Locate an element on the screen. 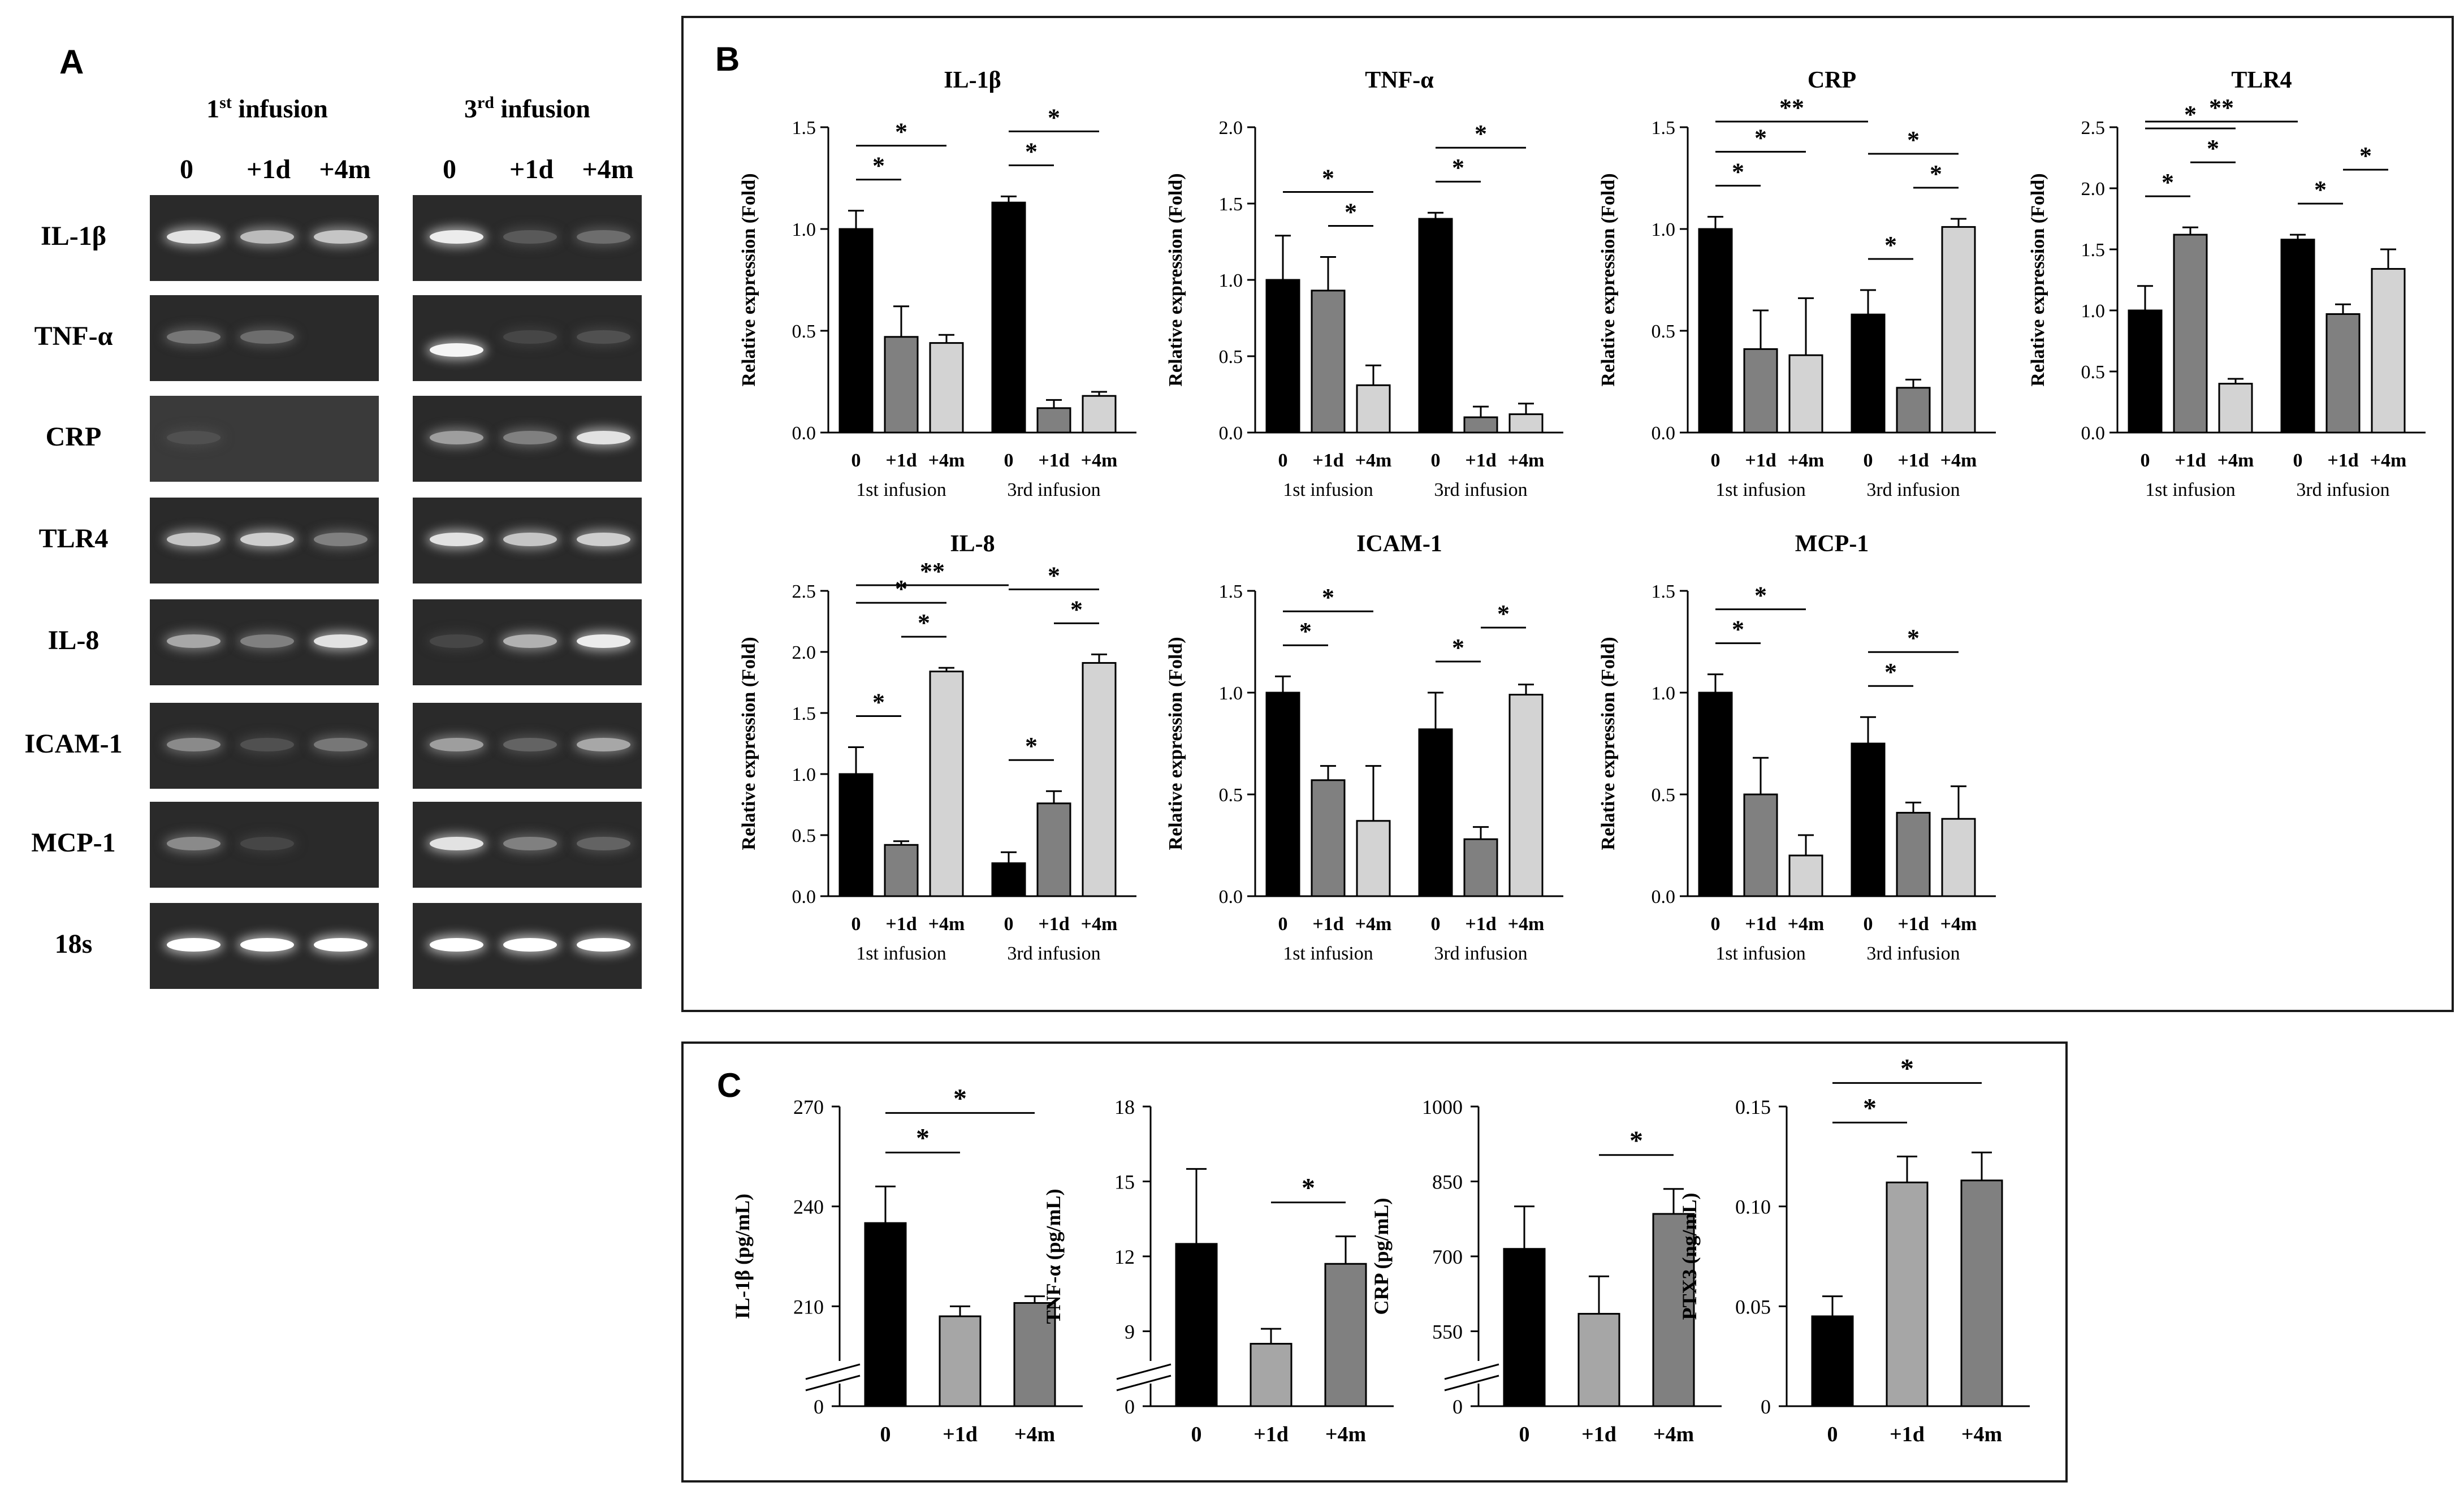 Image resolution: width=2464 pixels, height=1491 pixels. gel-gene-label: ICAM-1 is located at coordinates (73, 744).